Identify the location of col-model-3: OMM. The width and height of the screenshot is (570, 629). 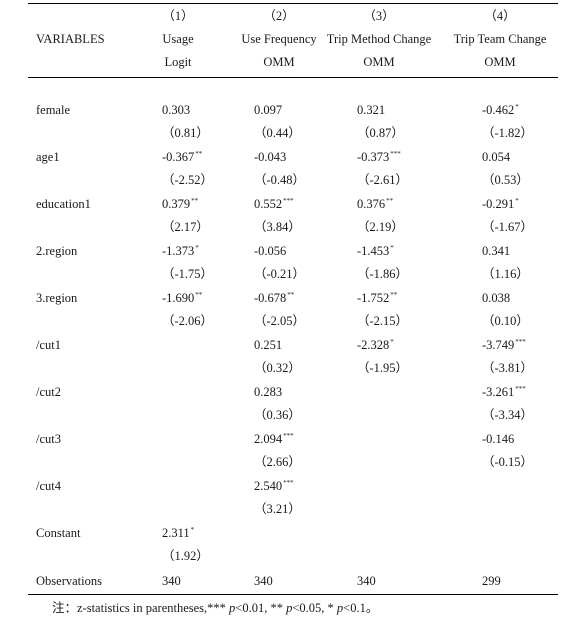
(379, 62).